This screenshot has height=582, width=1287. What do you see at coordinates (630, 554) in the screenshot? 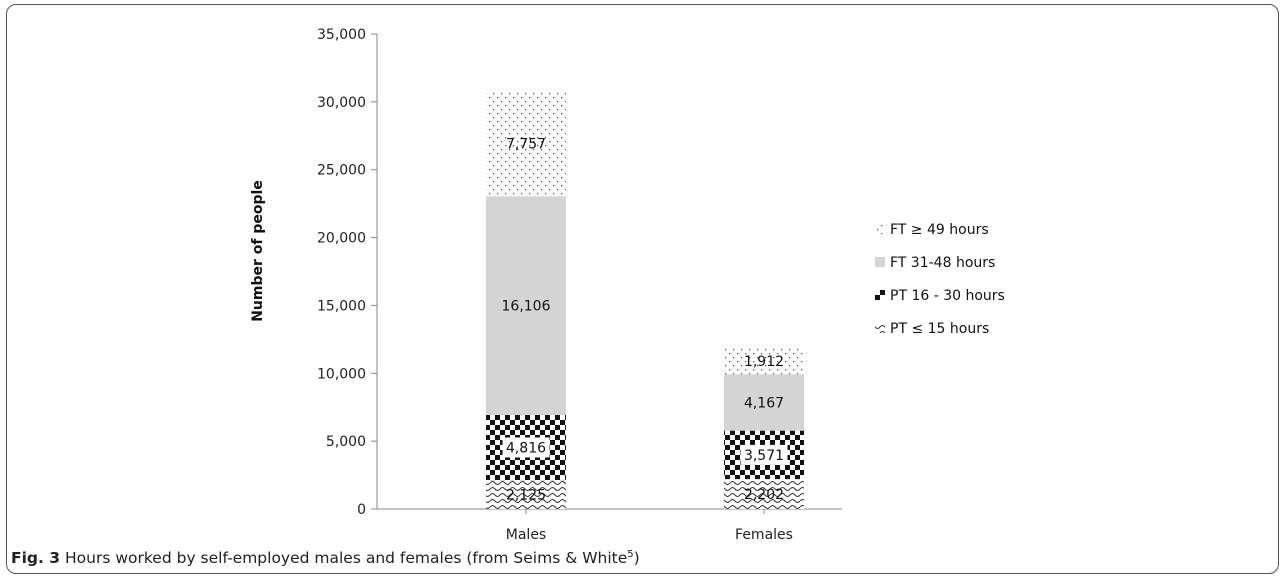
I see `caption-ref: 5` at bounding box center [630, 554].